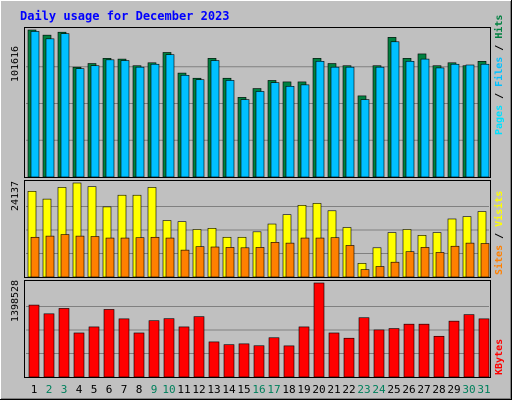 Image resolution: width=512 pixels, height=400 pixels. What do you see at coordinates (79, 389) in the screenshot?
I see `day-label: 4` at bounding box center [79, 389].